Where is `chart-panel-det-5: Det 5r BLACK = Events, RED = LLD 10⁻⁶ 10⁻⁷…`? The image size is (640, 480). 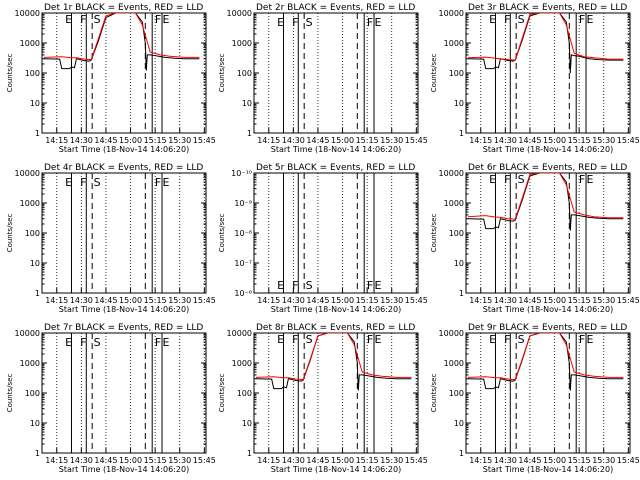 chart-panel-det-5: Det 5r BLACK = Events, RED = LLD 10⁻⁶ 10⁻⁷… is located at coordinates (323, 238).